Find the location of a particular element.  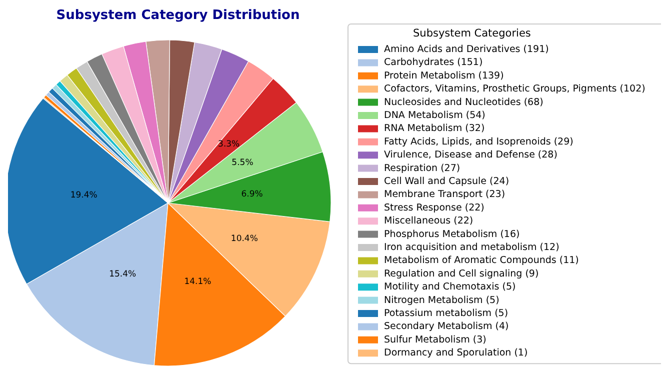

data-label: 6.9% is located at coordinates (252, 194).